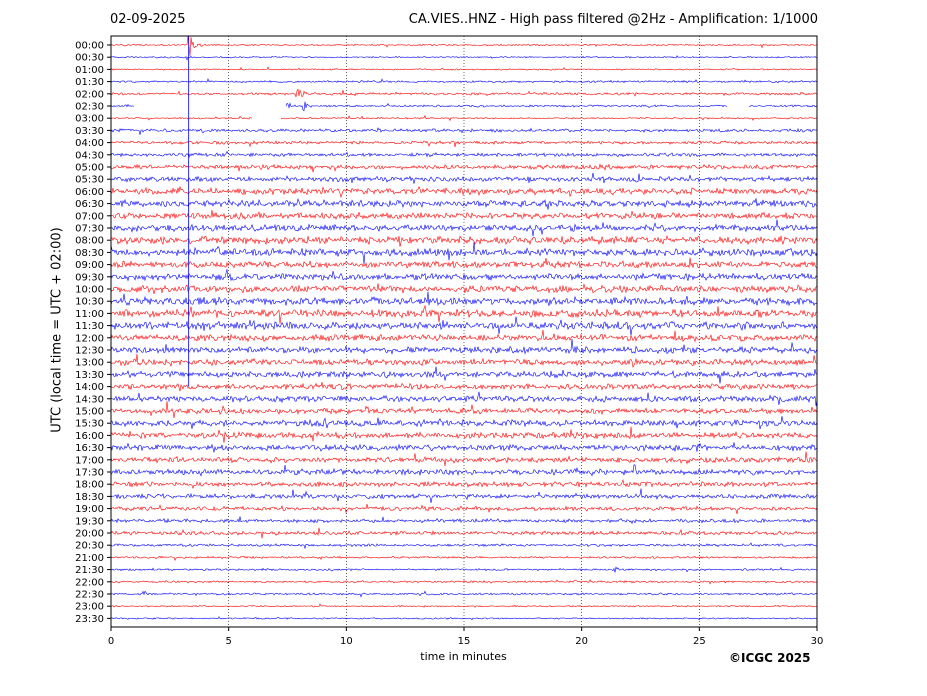 The image size is (927, 696). What do you see at coordinates (89, 192) in the screenshot?
I see `y-tick-label: 06:00` at bounding box center [89, 192].